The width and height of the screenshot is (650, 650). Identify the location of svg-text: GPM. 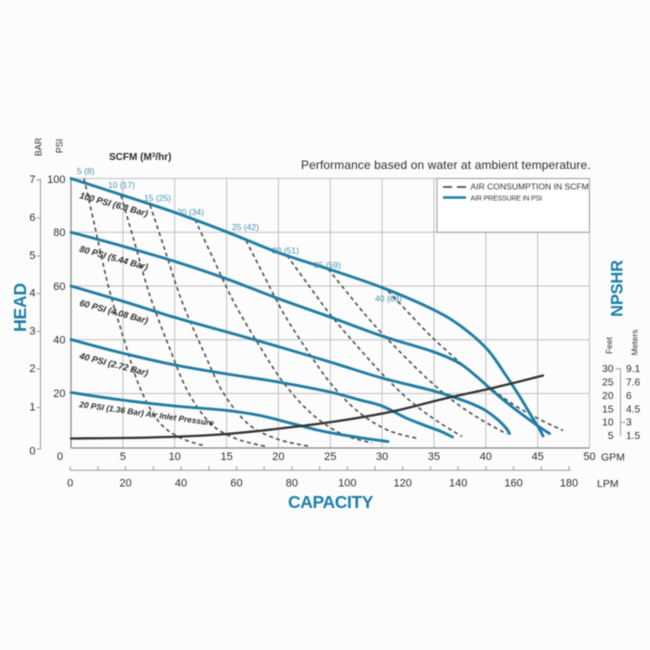
(613, 458).